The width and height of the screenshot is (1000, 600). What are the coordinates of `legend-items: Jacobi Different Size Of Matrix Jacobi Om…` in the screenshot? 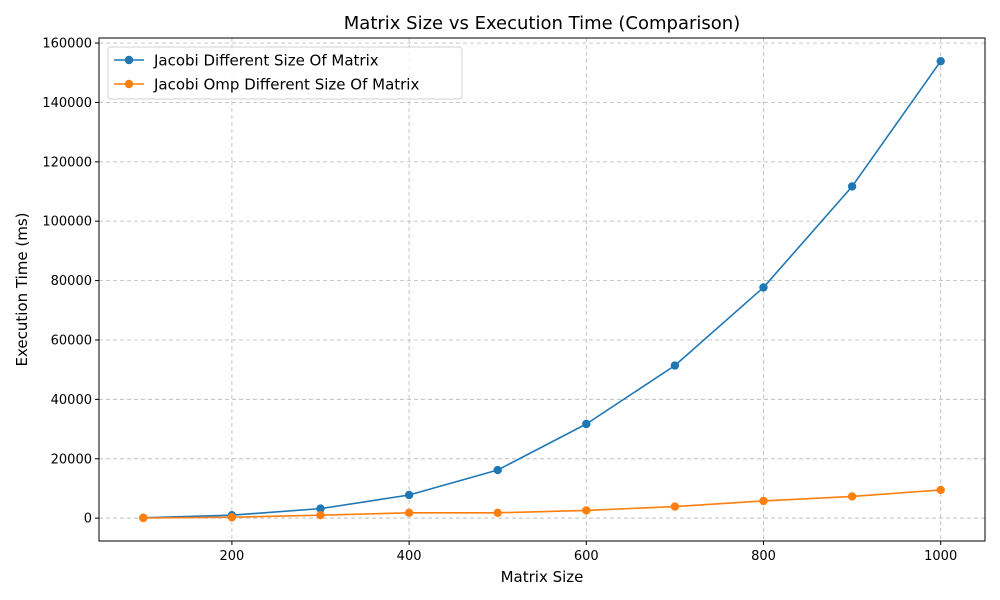 It's located at (266, 73).